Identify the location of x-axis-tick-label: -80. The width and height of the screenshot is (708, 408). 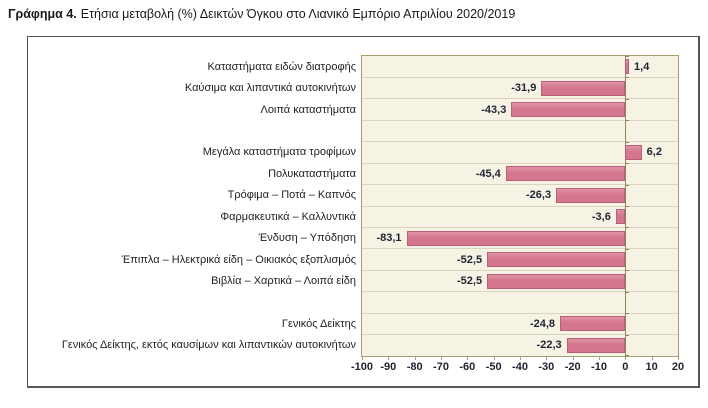
(414, 367).